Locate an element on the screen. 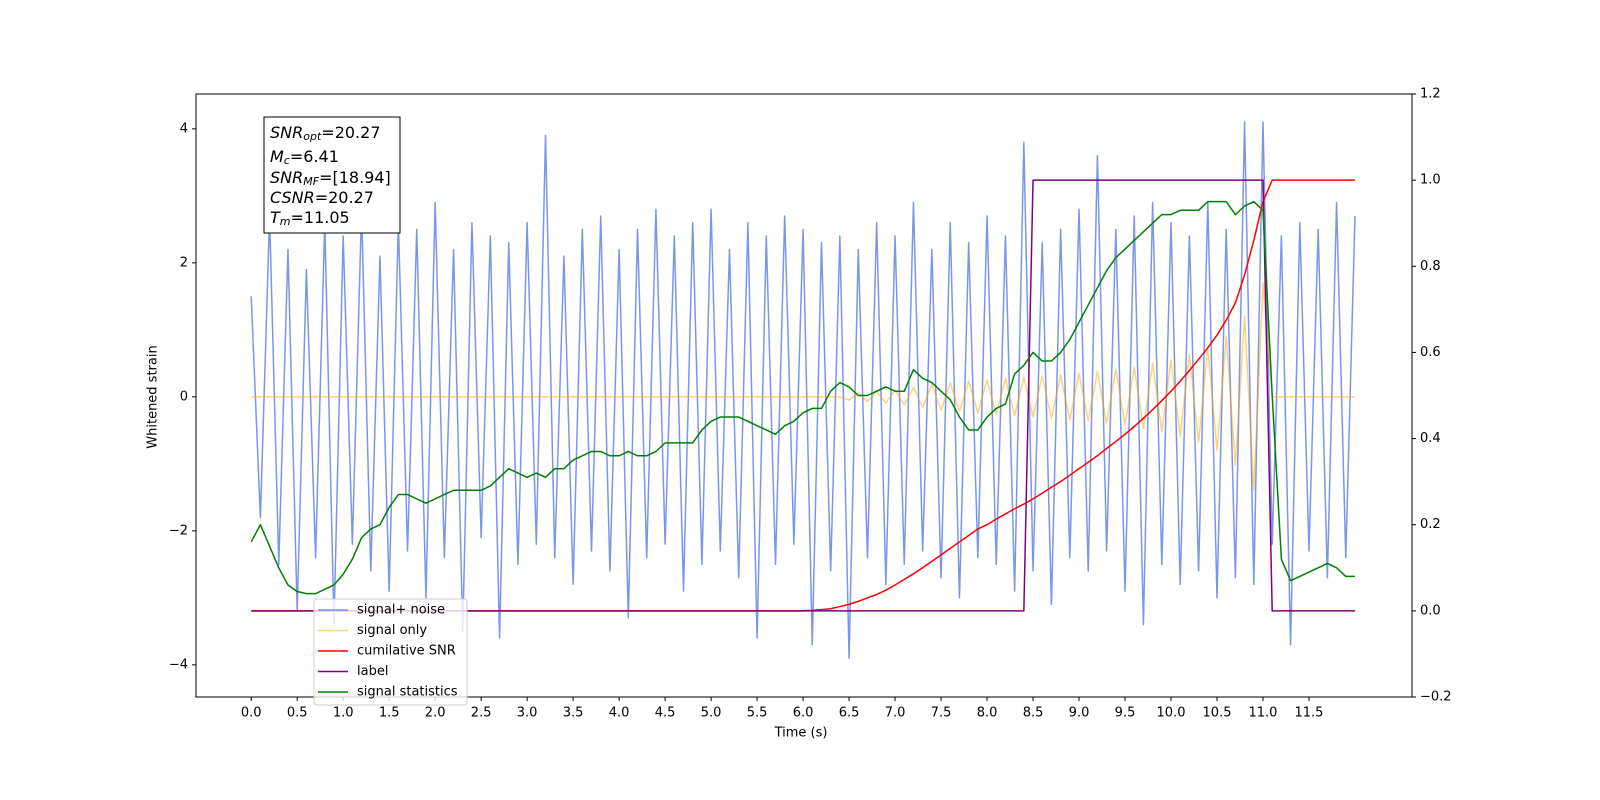 This screenshot has width=1600, height=800. annotation-box is located at coordinates (332, 175).